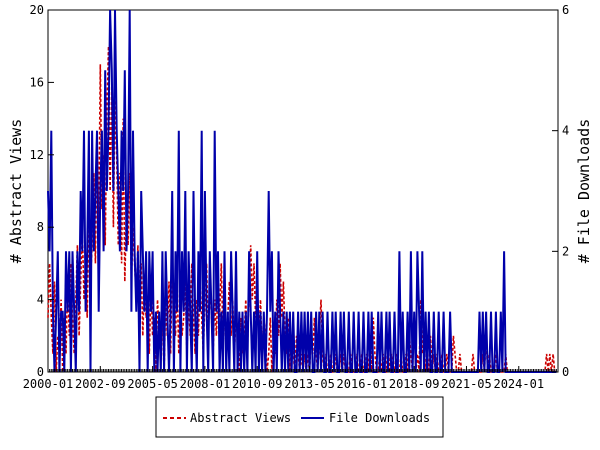 The width and height of the screenshot is (600, 450). Describe the element at coordinates (240, 418) in the screenshot. I see `legend-label-abstract-views: Abstract Views` at that location.